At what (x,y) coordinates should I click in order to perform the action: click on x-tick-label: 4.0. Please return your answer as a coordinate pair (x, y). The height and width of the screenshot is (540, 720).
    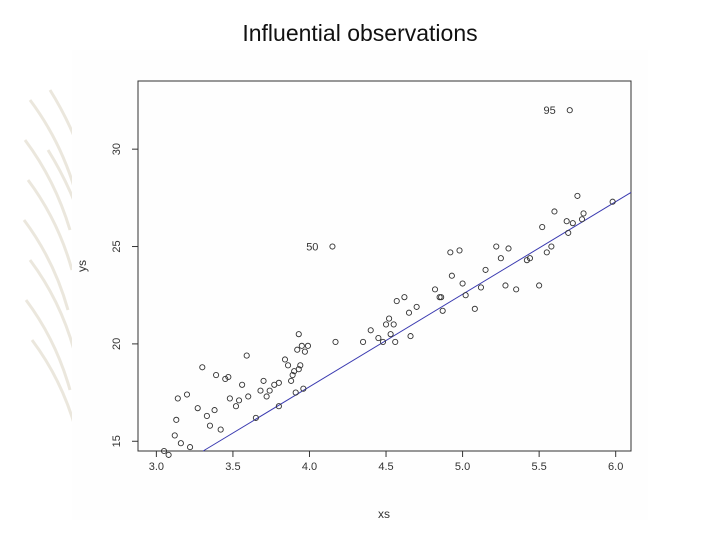
    Looking at the image, I should click on (309, 467).